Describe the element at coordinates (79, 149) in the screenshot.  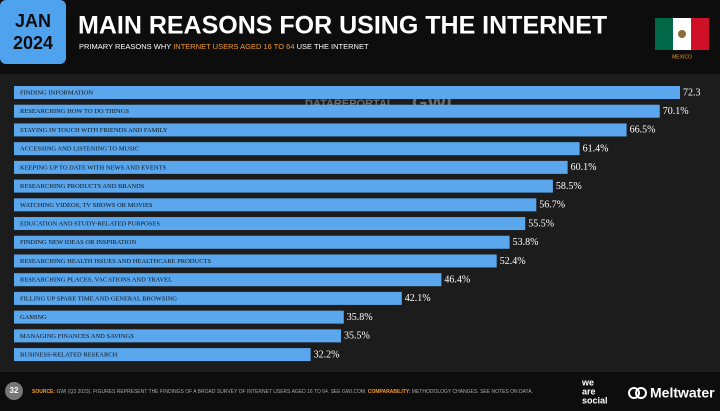
I see `category-label: ACCESSING AND LISTENING TO MUSIC` at that location.